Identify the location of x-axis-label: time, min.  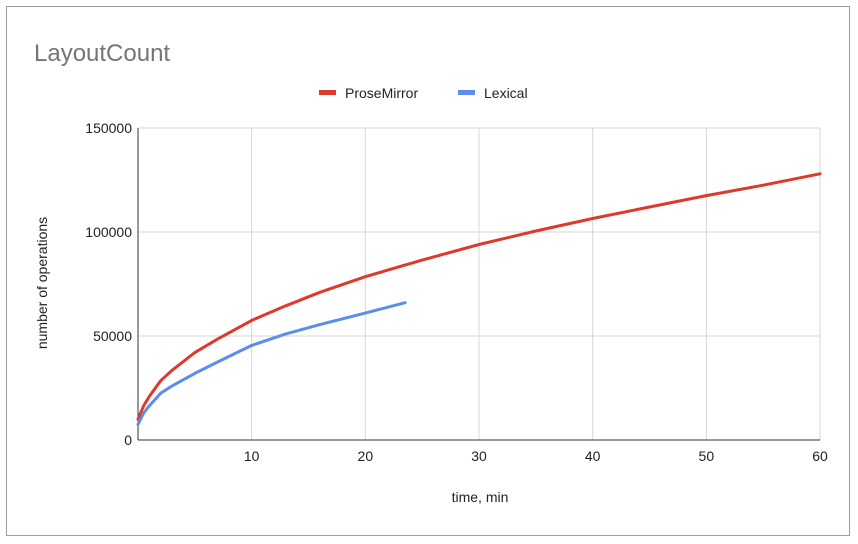
(480, 497).